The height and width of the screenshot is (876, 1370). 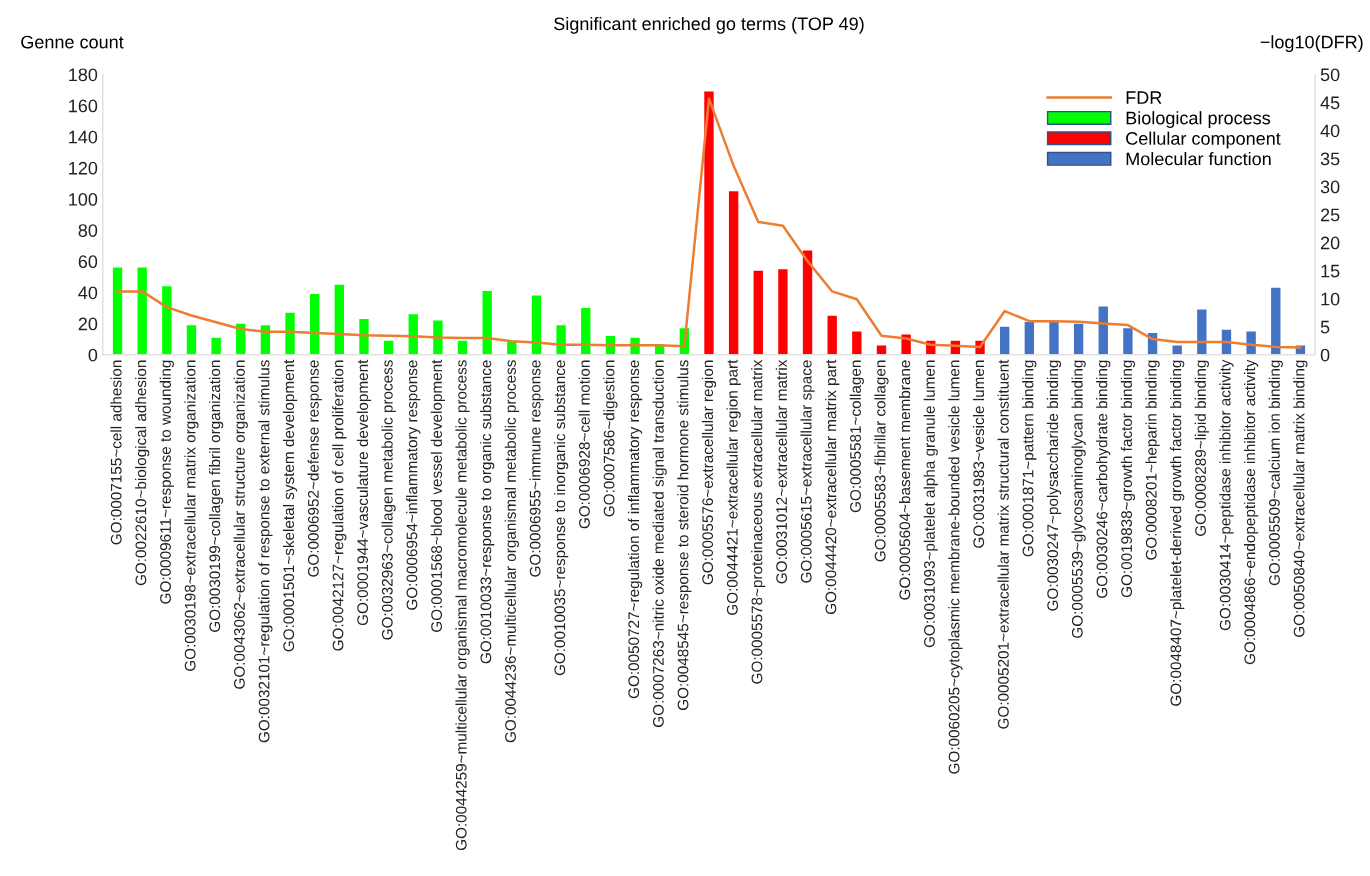 I want to click on x-tick-label: GO:0007155~cell adhesion, so click(x=116, y=452).